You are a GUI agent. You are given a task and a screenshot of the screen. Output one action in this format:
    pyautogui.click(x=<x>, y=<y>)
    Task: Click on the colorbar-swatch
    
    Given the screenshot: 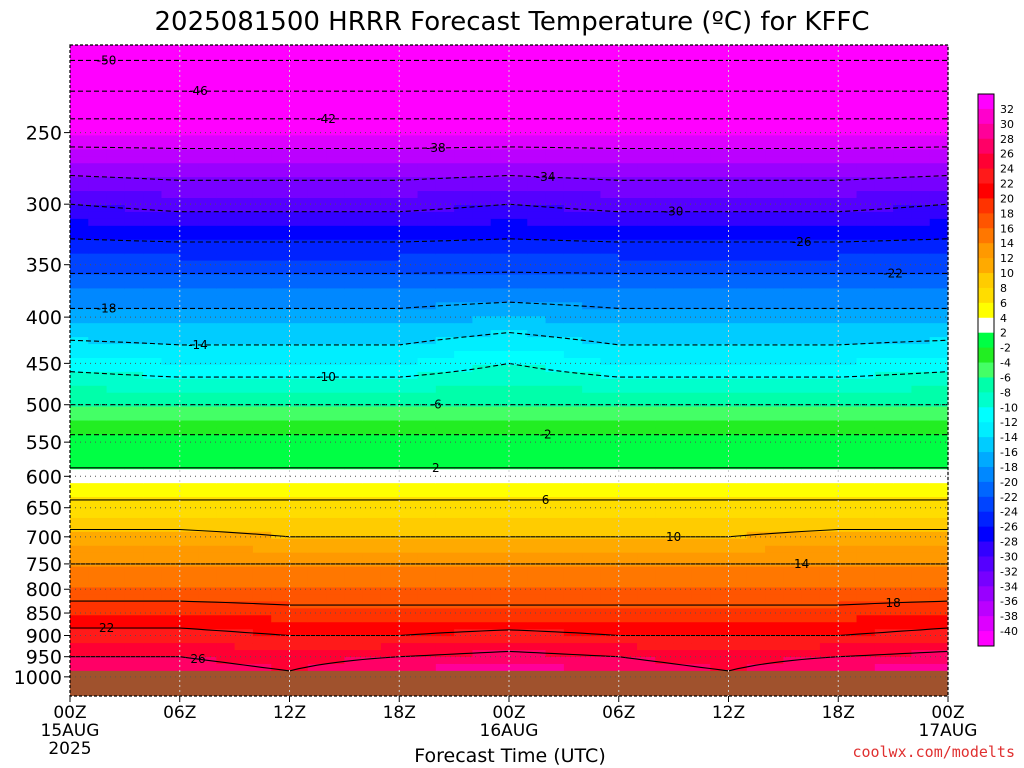 What is the action you would take?
    pyautogui.click(x=986, y=176)
    